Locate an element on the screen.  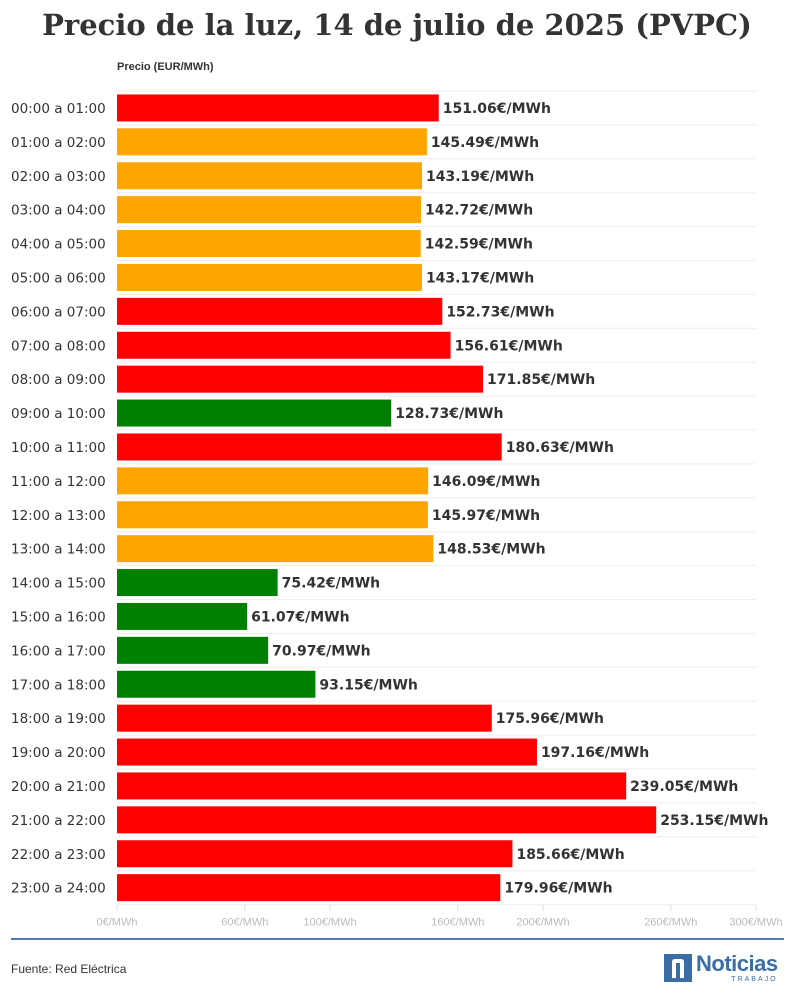
category-label: 12:00 a 13:00 is located at coordinates (58, 516).